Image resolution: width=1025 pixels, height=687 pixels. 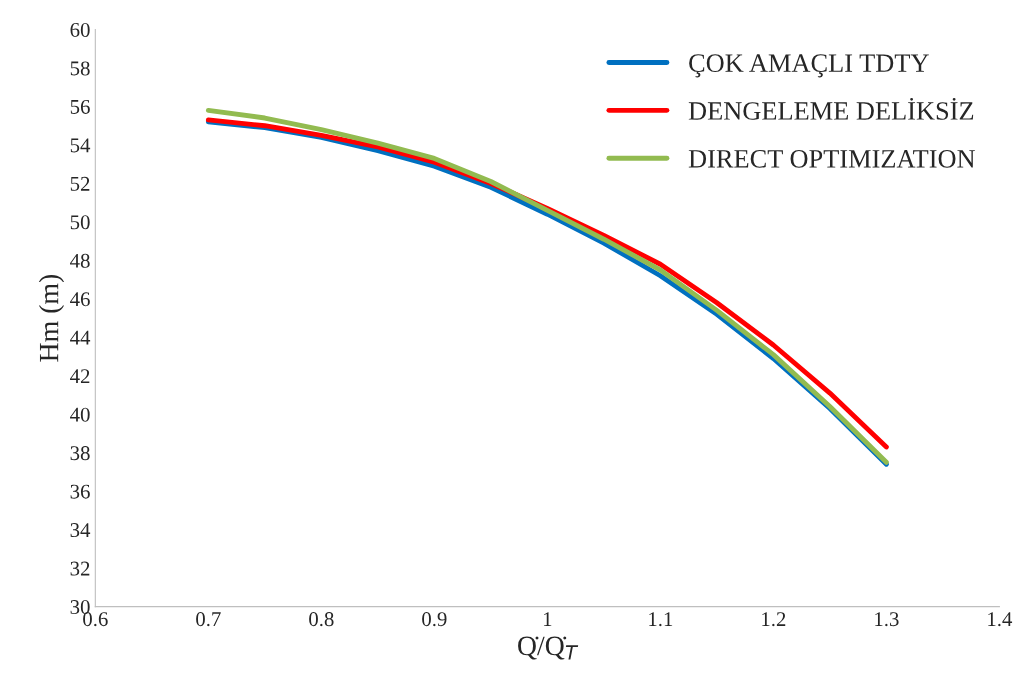 What do you see at coordinates (1000, 619) in the screenshot?
I see `x-tick-label: 1.4` at bounding box center [1000, 619].